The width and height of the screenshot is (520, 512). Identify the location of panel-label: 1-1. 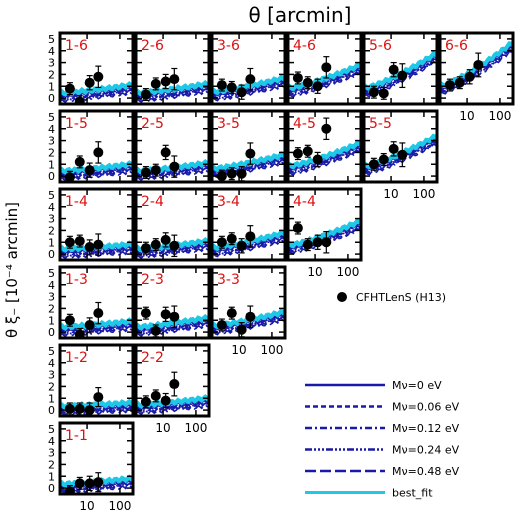
(76, 436).